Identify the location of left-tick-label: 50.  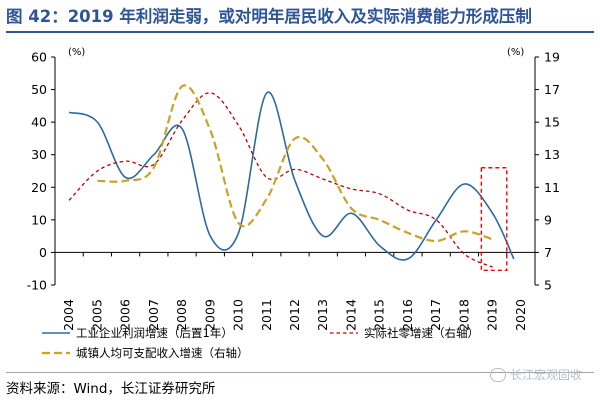
(39, 89).